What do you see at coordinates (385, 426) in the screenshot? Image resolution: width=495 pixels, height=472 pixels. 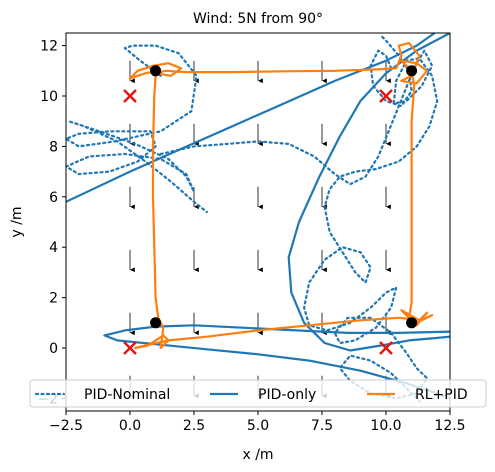 I see `x-tick-label: 10.0` at bounding box center [385, 426].